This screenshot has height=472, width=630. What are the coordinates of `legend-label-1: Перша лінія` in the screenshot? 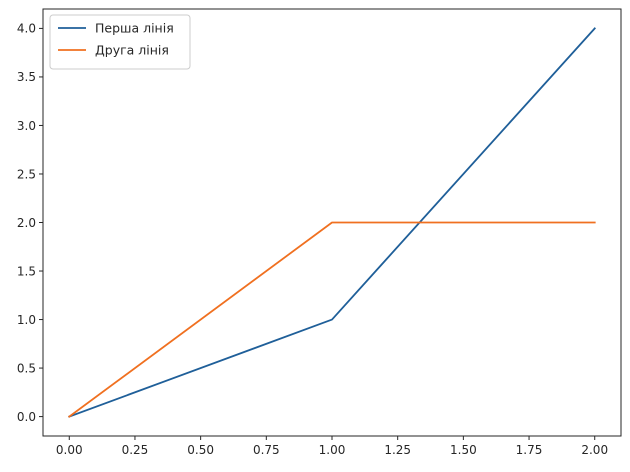 It's located at (134, 28).